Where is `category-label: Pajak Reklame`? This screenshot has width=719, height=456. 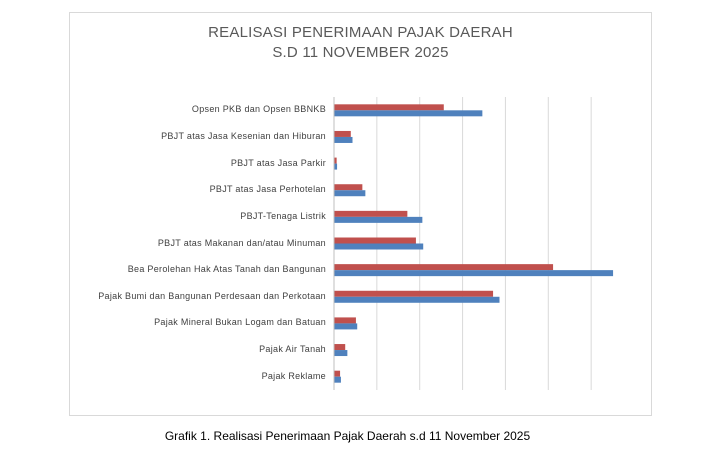 category-label: Pajak Reklame is located at coordinates (293, 375).